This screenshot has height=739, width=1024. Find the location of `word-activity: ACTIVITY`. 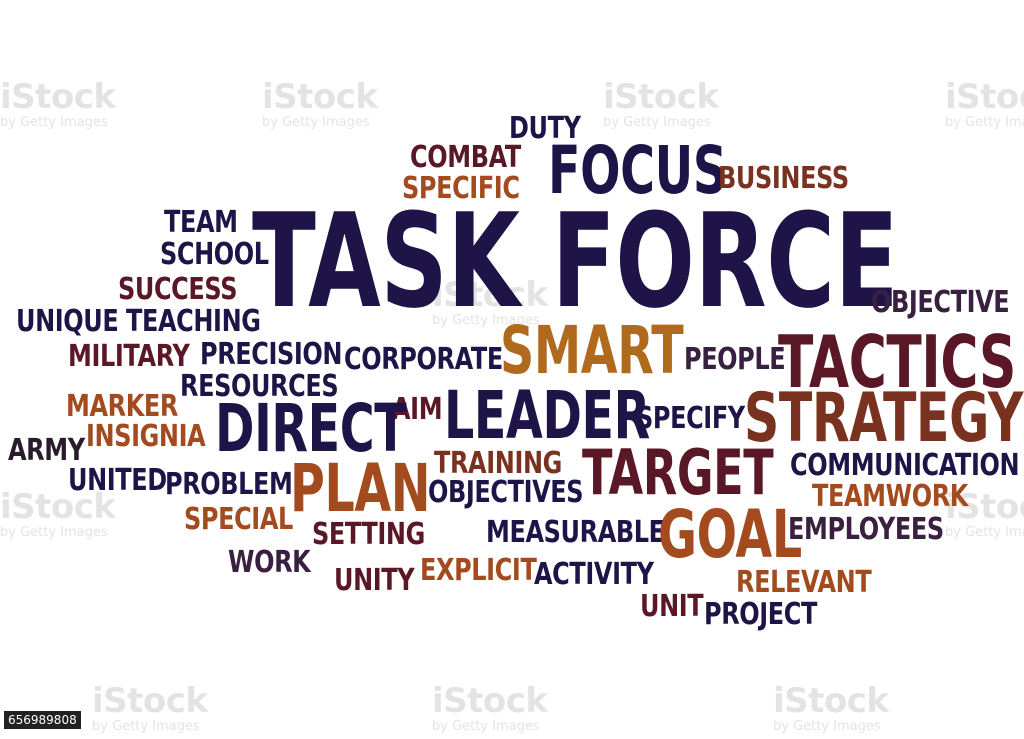

word-activity: ACTIVITY is located at coordinates (594, 574).